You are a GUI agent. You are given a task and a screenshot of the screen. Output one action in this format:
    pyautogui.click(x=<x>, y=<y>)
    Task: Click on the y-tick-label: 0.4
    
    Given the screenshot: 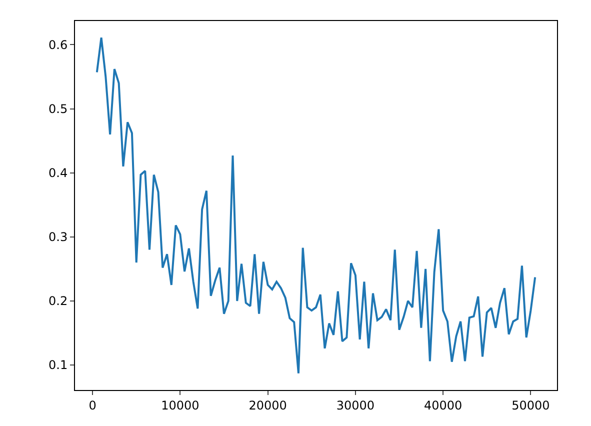 What is the action you would take?
    pyautogui.click(x=58, y=173)
    